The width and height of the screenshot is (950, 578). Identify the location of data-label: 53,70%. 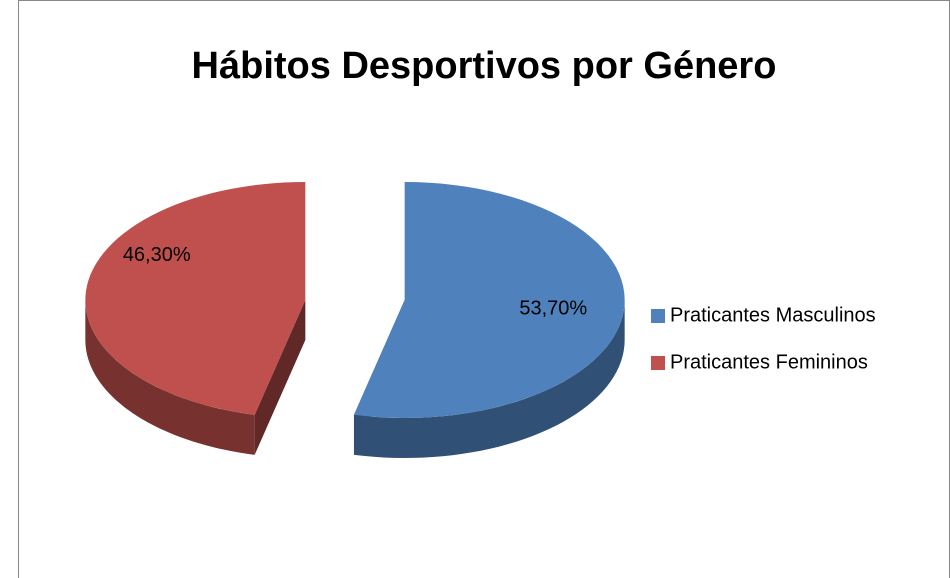
(553, 309).